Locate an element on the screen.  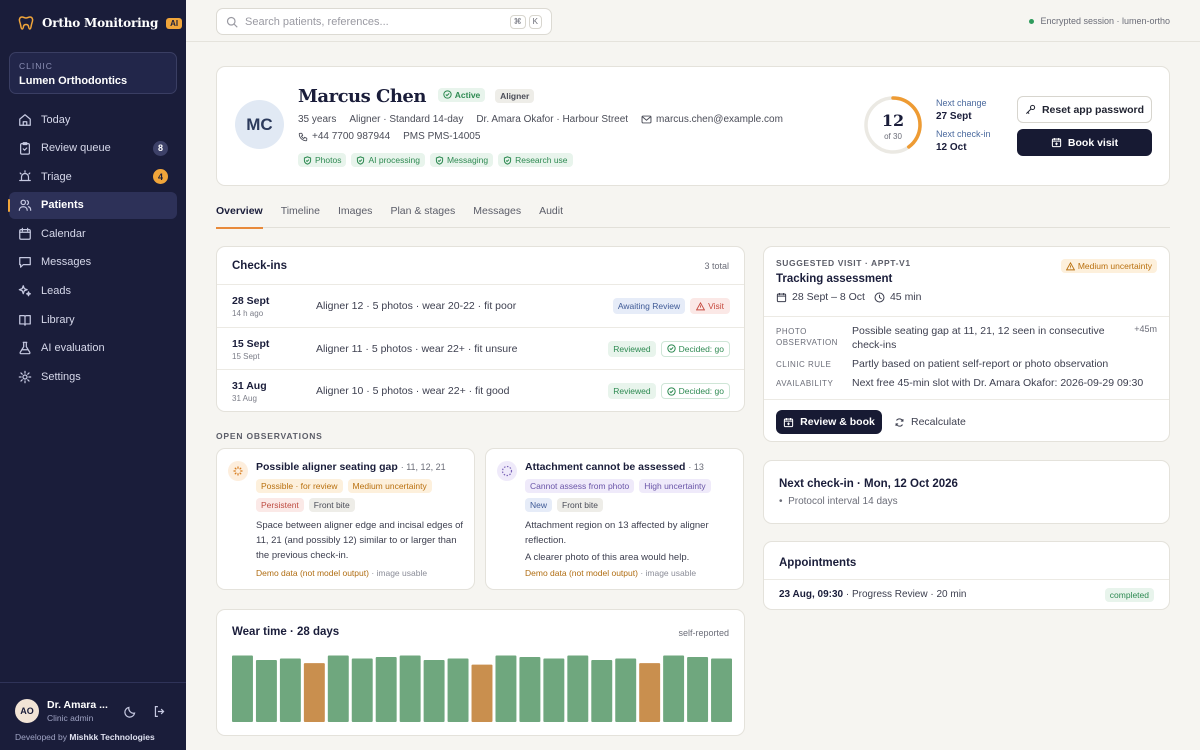
suggested-duration: 45 min is located at coordinates (897, 297).